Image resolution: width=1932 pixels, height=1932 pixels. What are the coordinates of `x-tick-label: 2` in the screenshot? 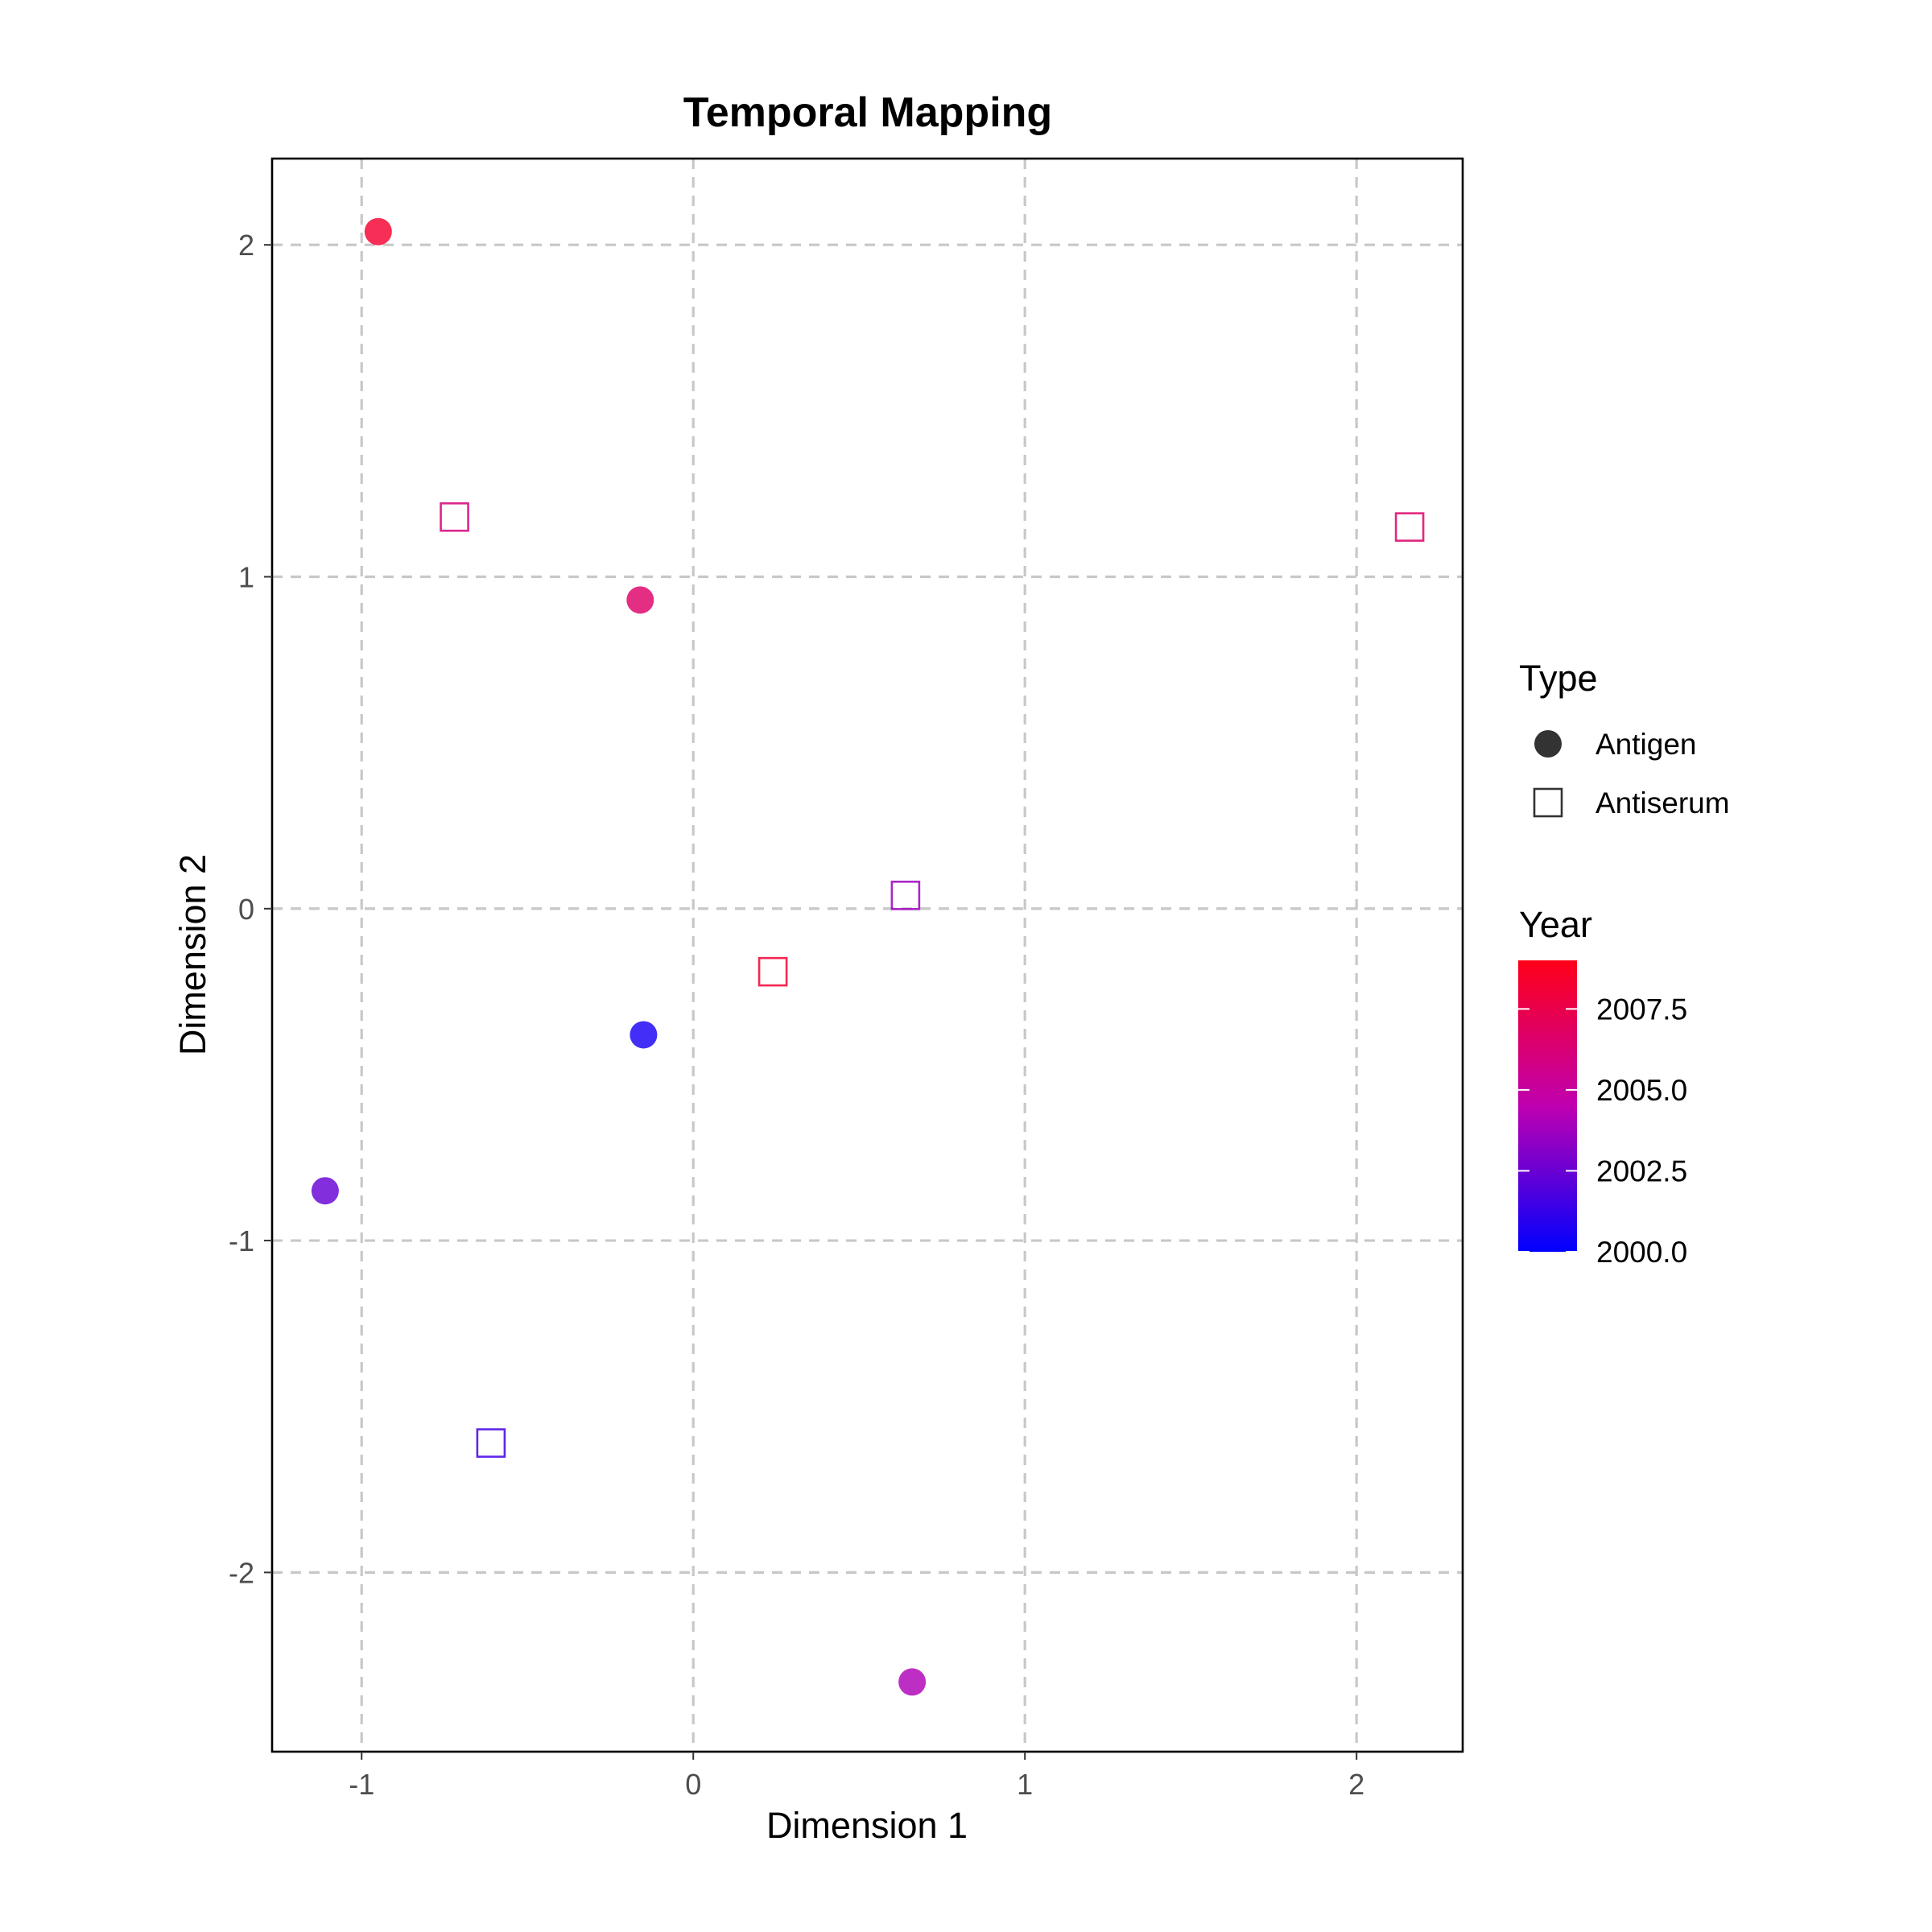 It's located at (1356, 1784).